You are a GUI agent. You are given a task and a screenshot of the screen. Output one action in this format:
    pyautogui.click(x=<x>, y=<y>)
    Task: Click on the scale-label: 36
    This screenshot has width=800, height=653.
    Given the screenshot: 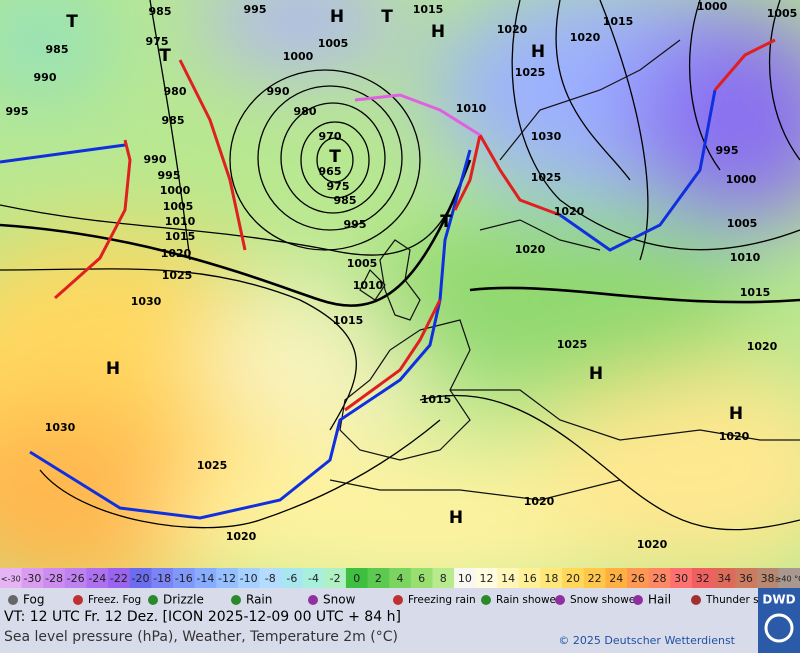 What is the action you would take?
    pyautogui.click(x=746, y=578)
    